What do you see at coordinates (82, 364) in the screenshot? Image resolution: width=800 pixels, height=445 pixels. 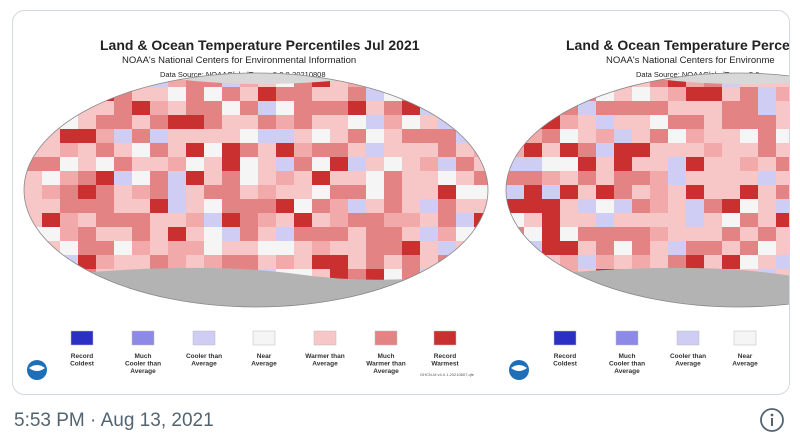 I see `legend-label: Coldest` at bounding box center [82, 364].